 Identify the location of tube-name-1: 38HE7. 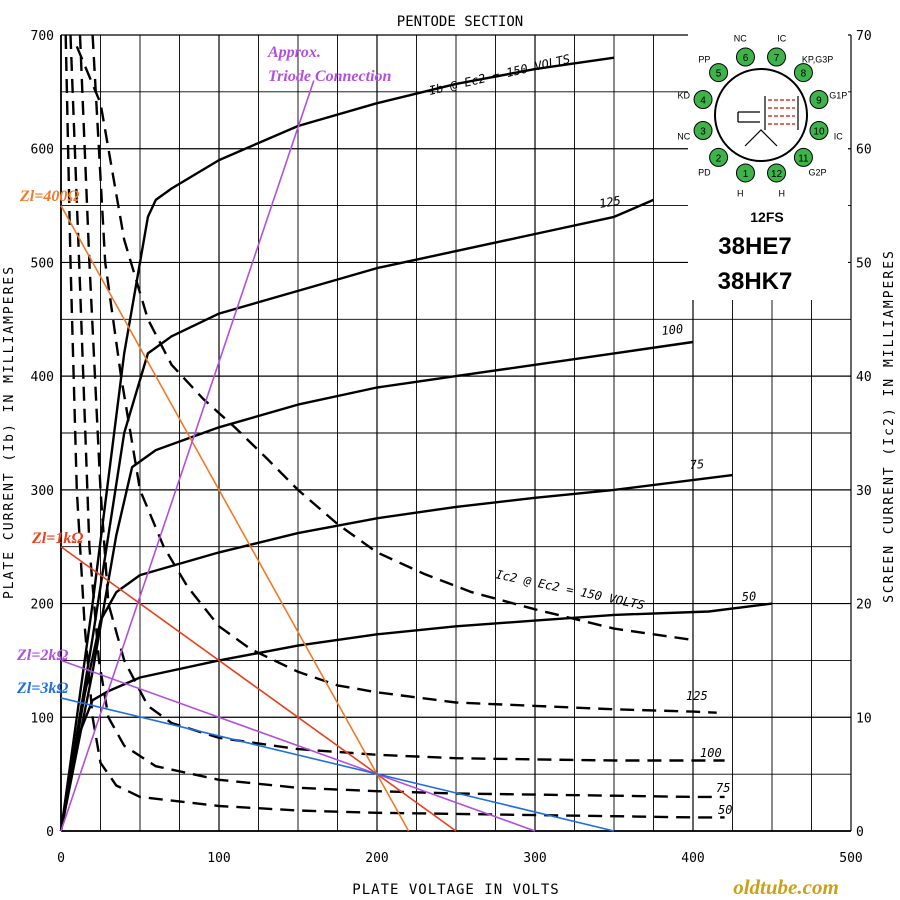
(754, 246).